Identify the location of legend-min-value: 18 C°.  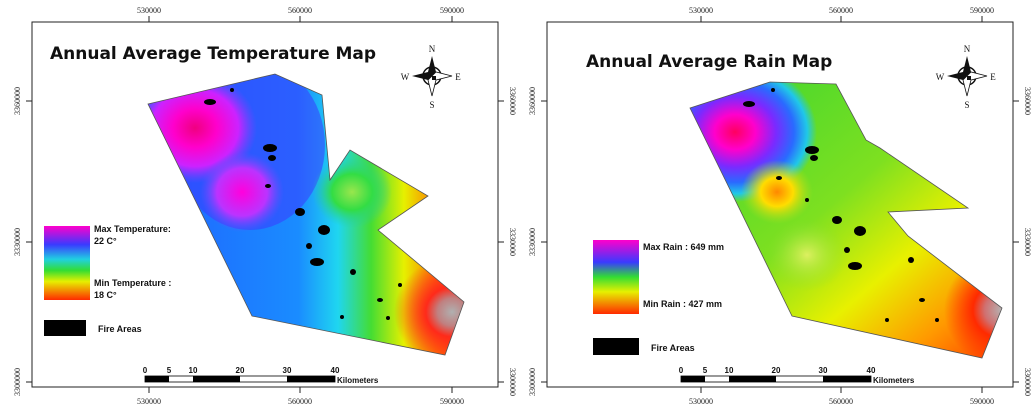
(105, 295).